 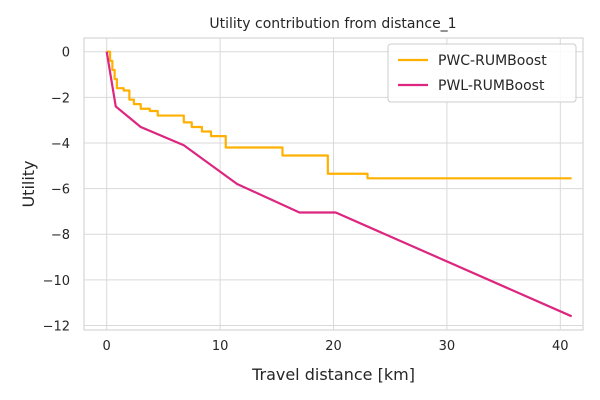 I want to click on legend-label: PWC-RUMBoost, so click(x=492, y=61).